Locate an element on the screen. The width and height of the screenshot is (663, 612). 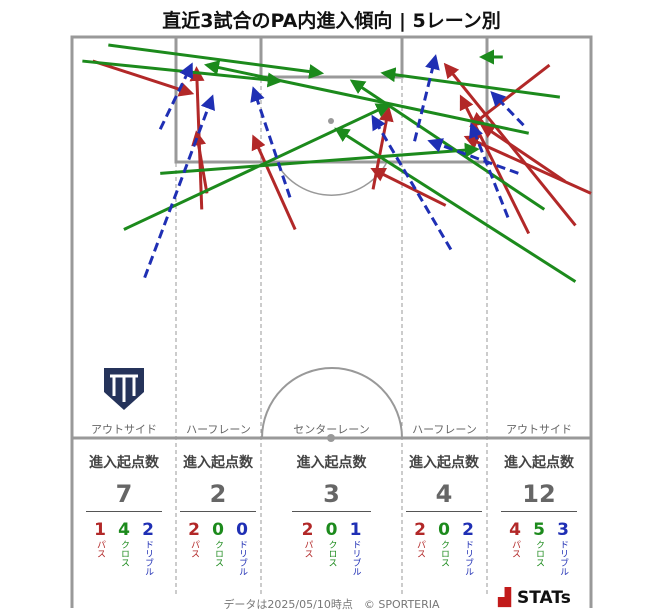
penalty-arc is located at coordinates (331, 178).